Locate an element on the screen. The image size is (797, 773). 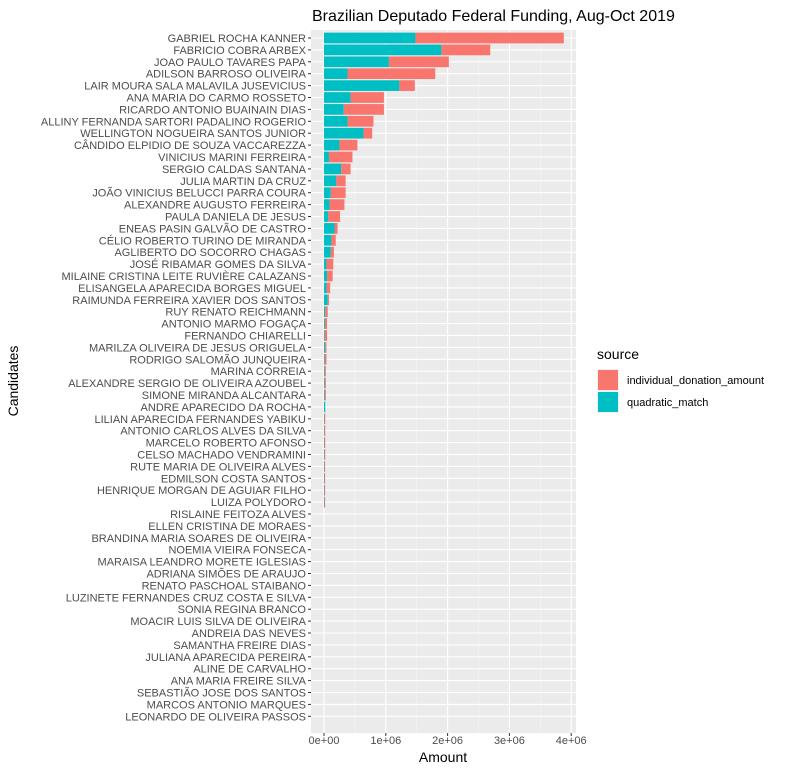
y-tick-label: FERNANDO CHIARELLI is located at coordinates (245, 337).